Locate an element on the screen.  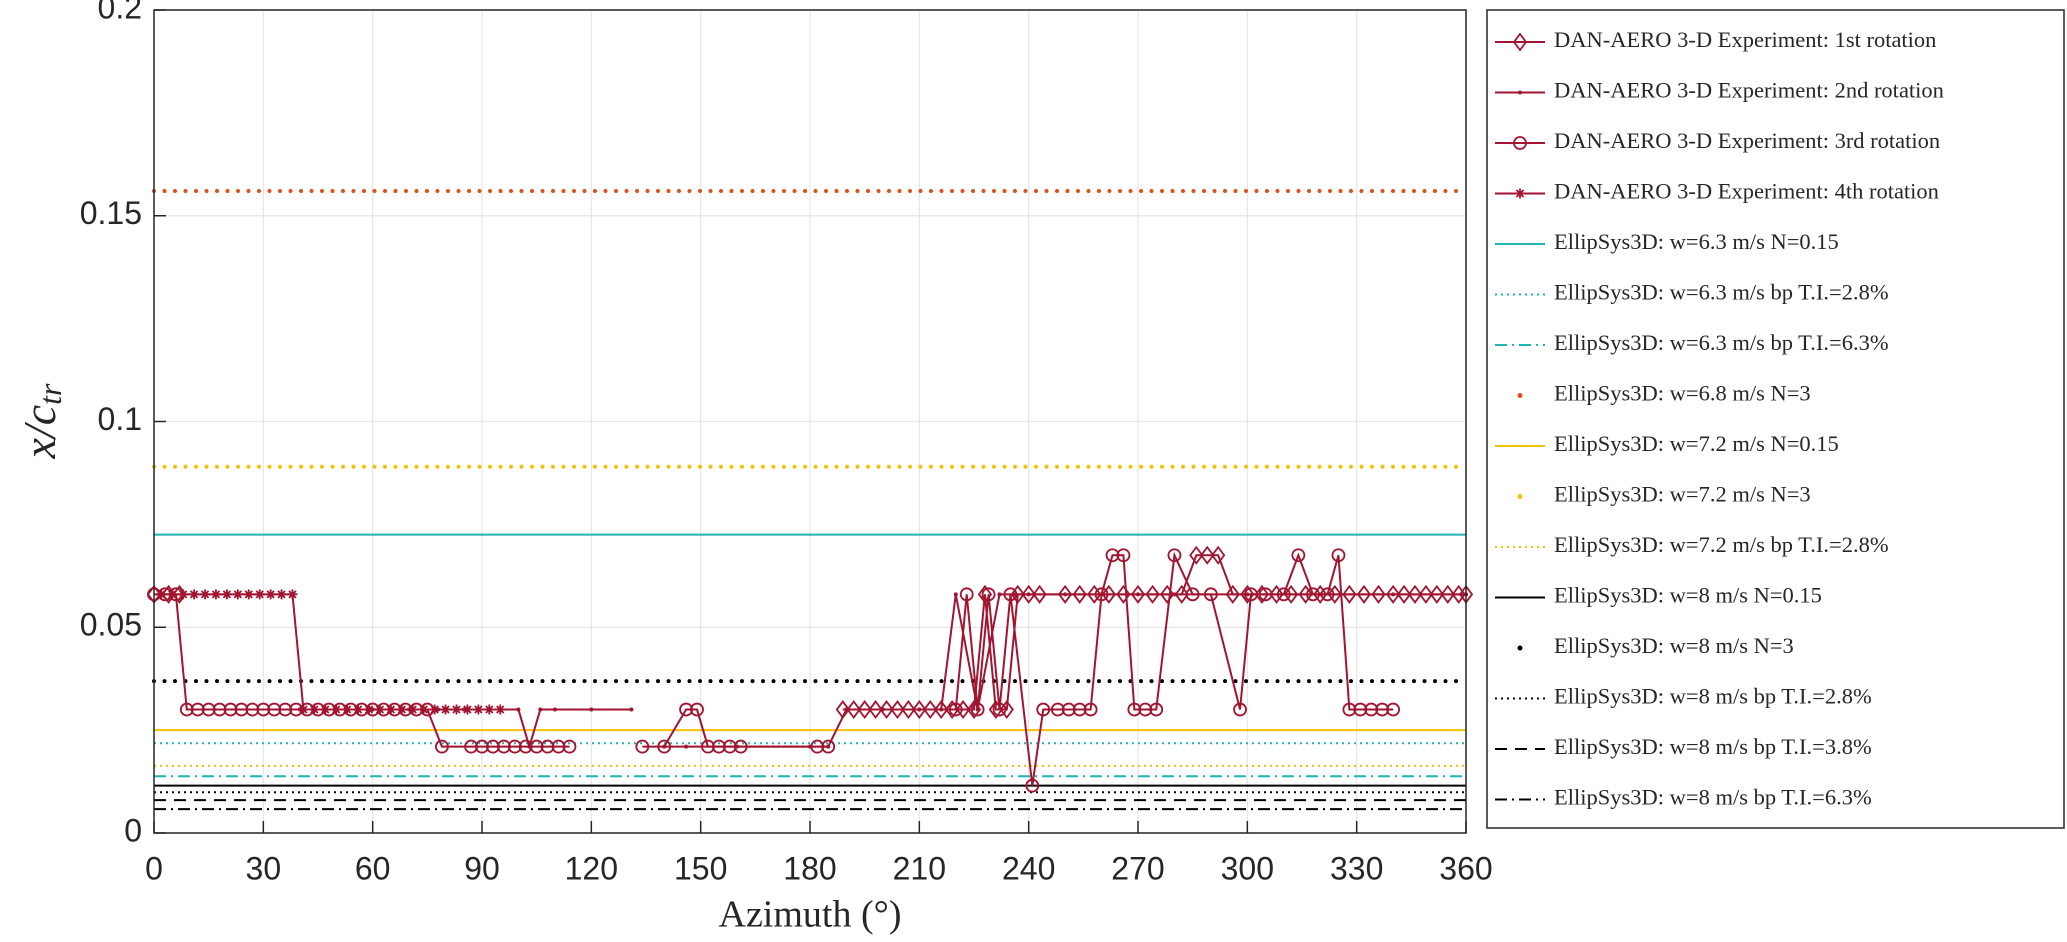
legend-label: EllipSys3D: w=7.2 m/s N=0.15 is located at coordinates (1696, 443).